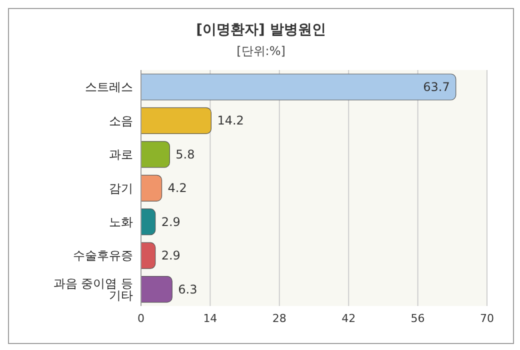 Image resolution: width=520 pixels, height=350 pixels. Describe the element at coordinates (185, 154) in the screenshot. I see `data-label: 5.8` at that location.